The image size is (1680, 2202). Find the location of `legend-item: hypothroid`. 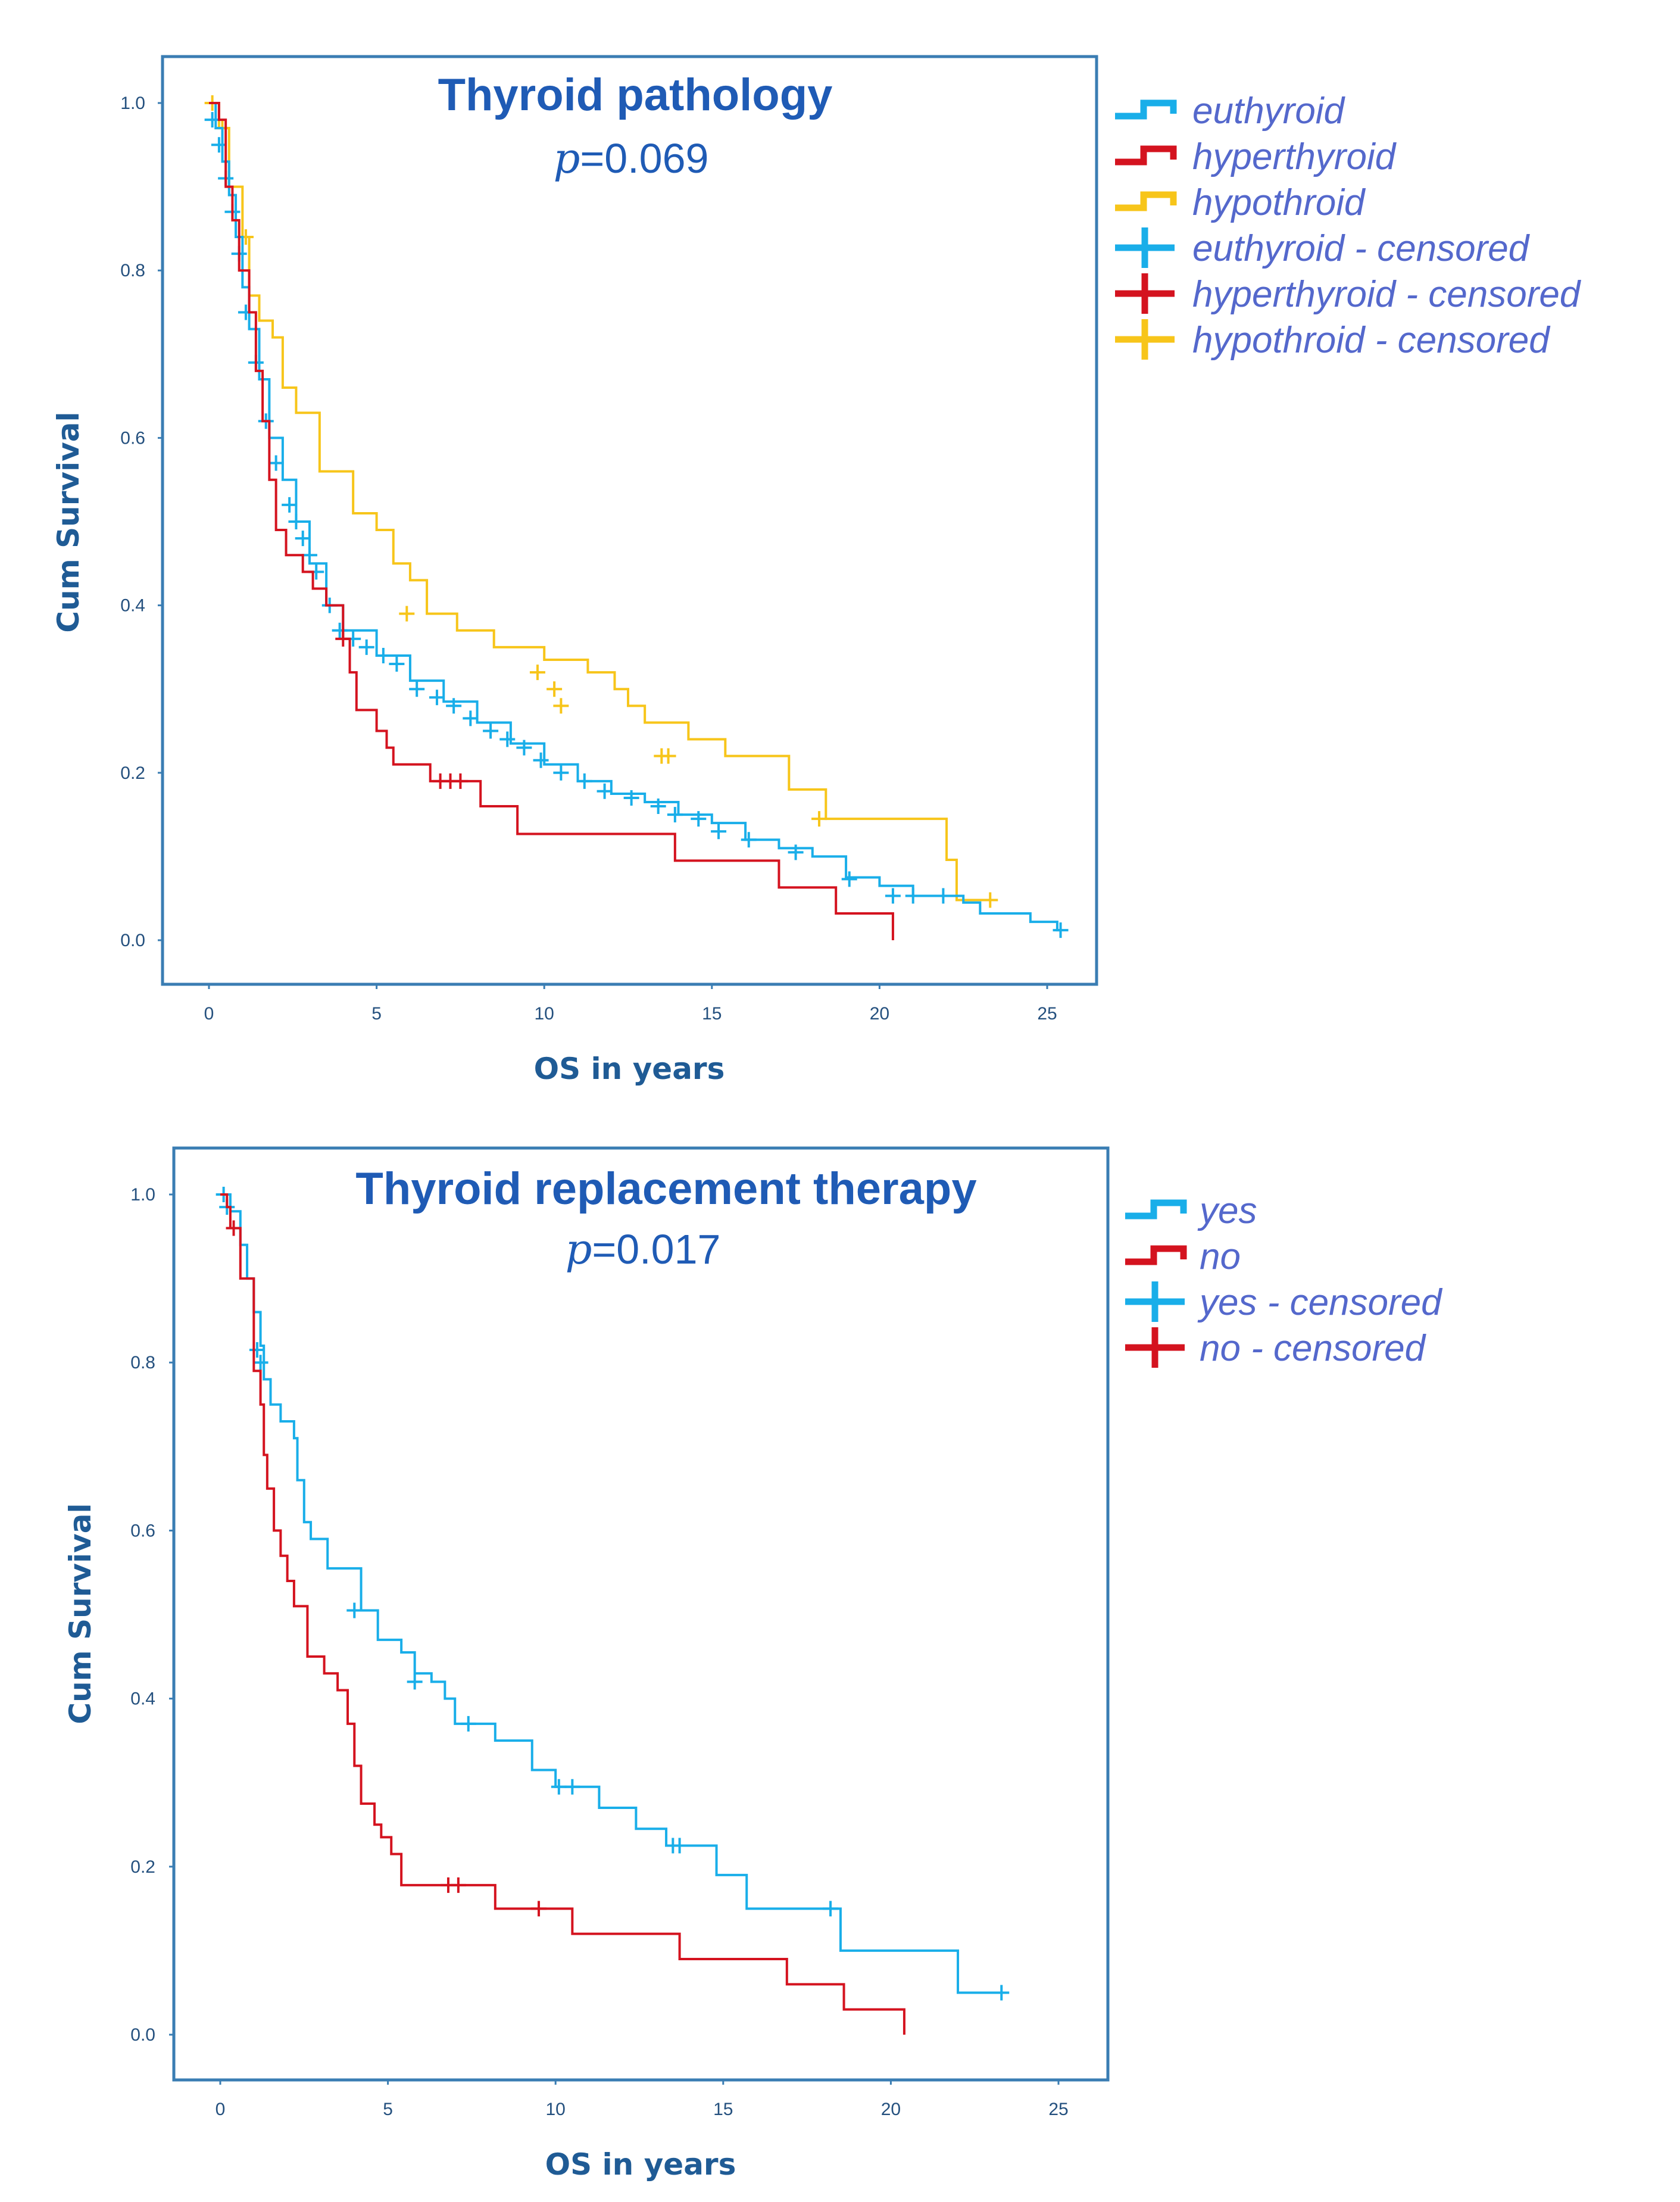

legend-item: hypothroid is located at coordinates (1241, 202).